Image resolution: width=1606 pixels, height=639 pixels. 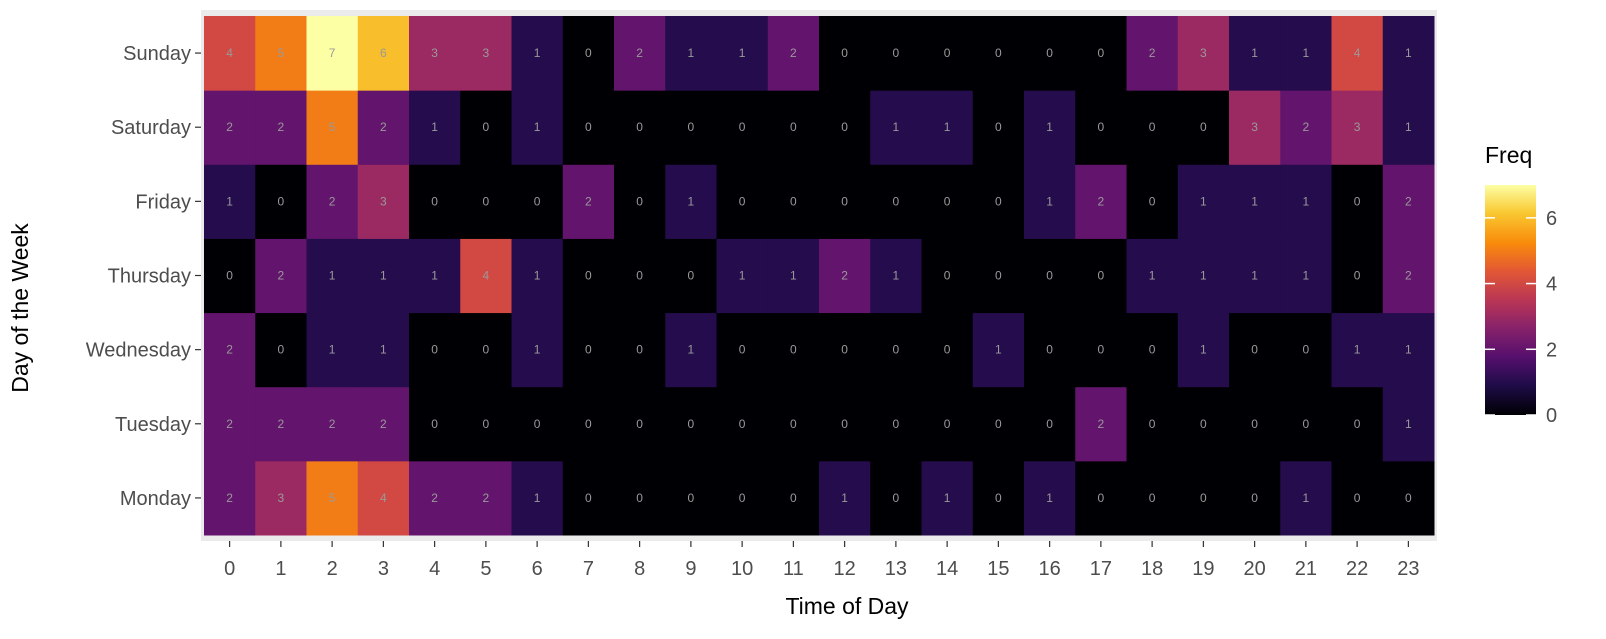 What do you see at coordinates (845, 569) in the screenshot?
I see `x-tick-label: 12` at bounding box center [845, 569].